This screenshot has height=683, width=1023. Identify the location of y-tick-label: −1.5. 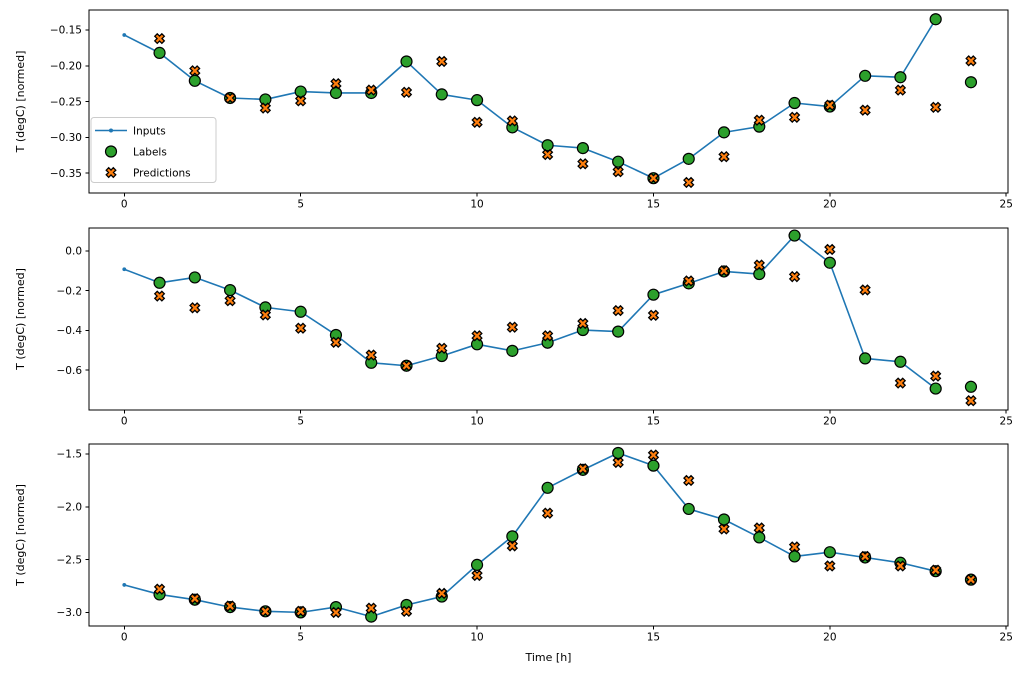
(70, 455).